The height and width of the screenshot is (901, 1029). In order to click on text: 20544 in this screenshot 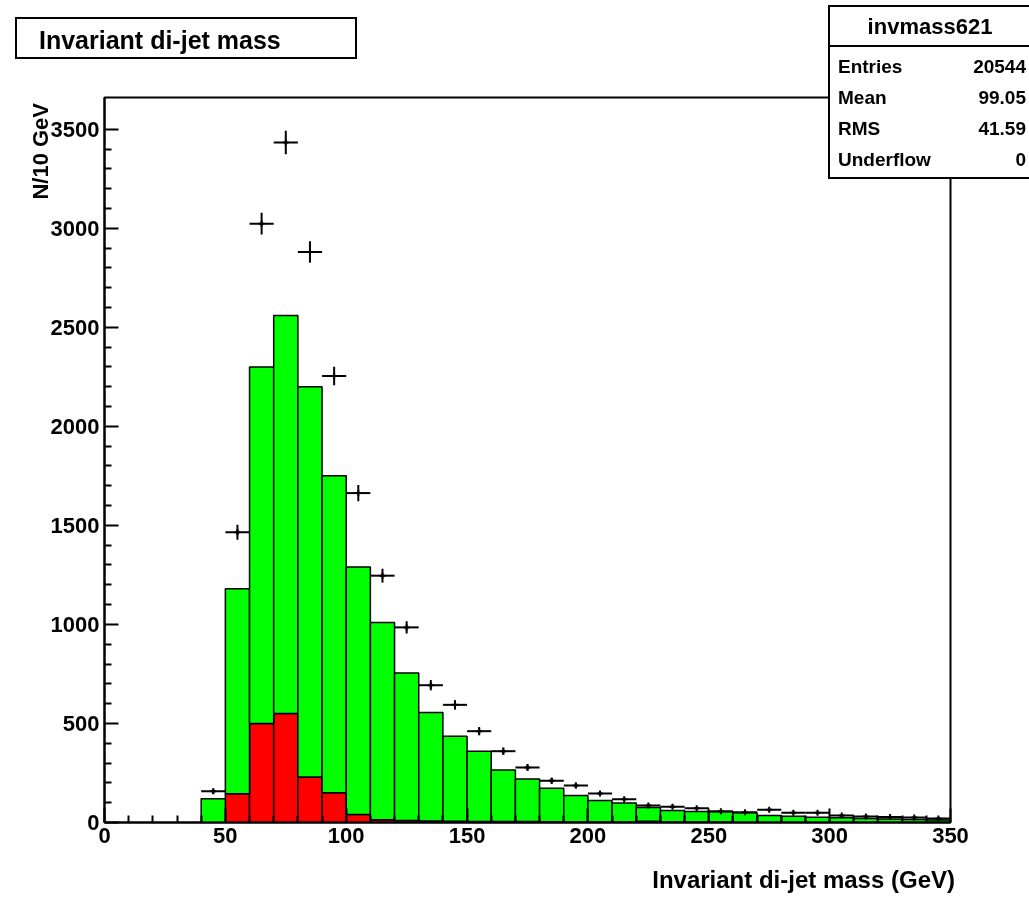, I will do `click(999, 67)`.